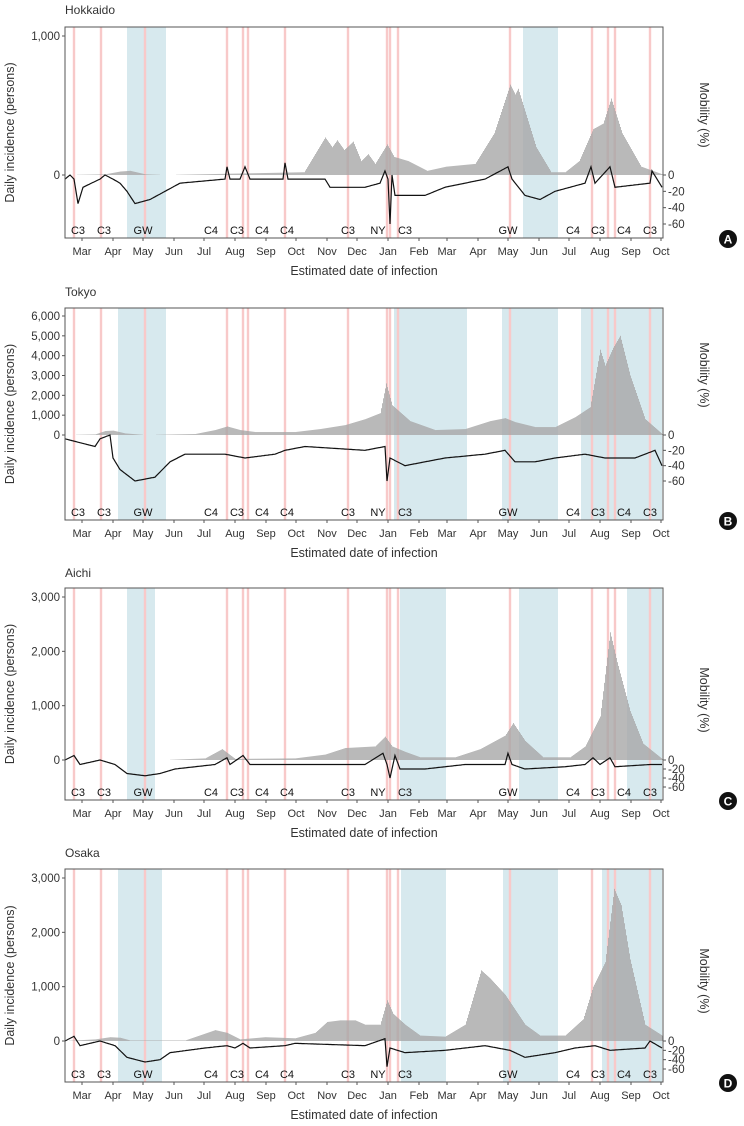  I want to click on x-tick-label: Feb, so click(419, 534).